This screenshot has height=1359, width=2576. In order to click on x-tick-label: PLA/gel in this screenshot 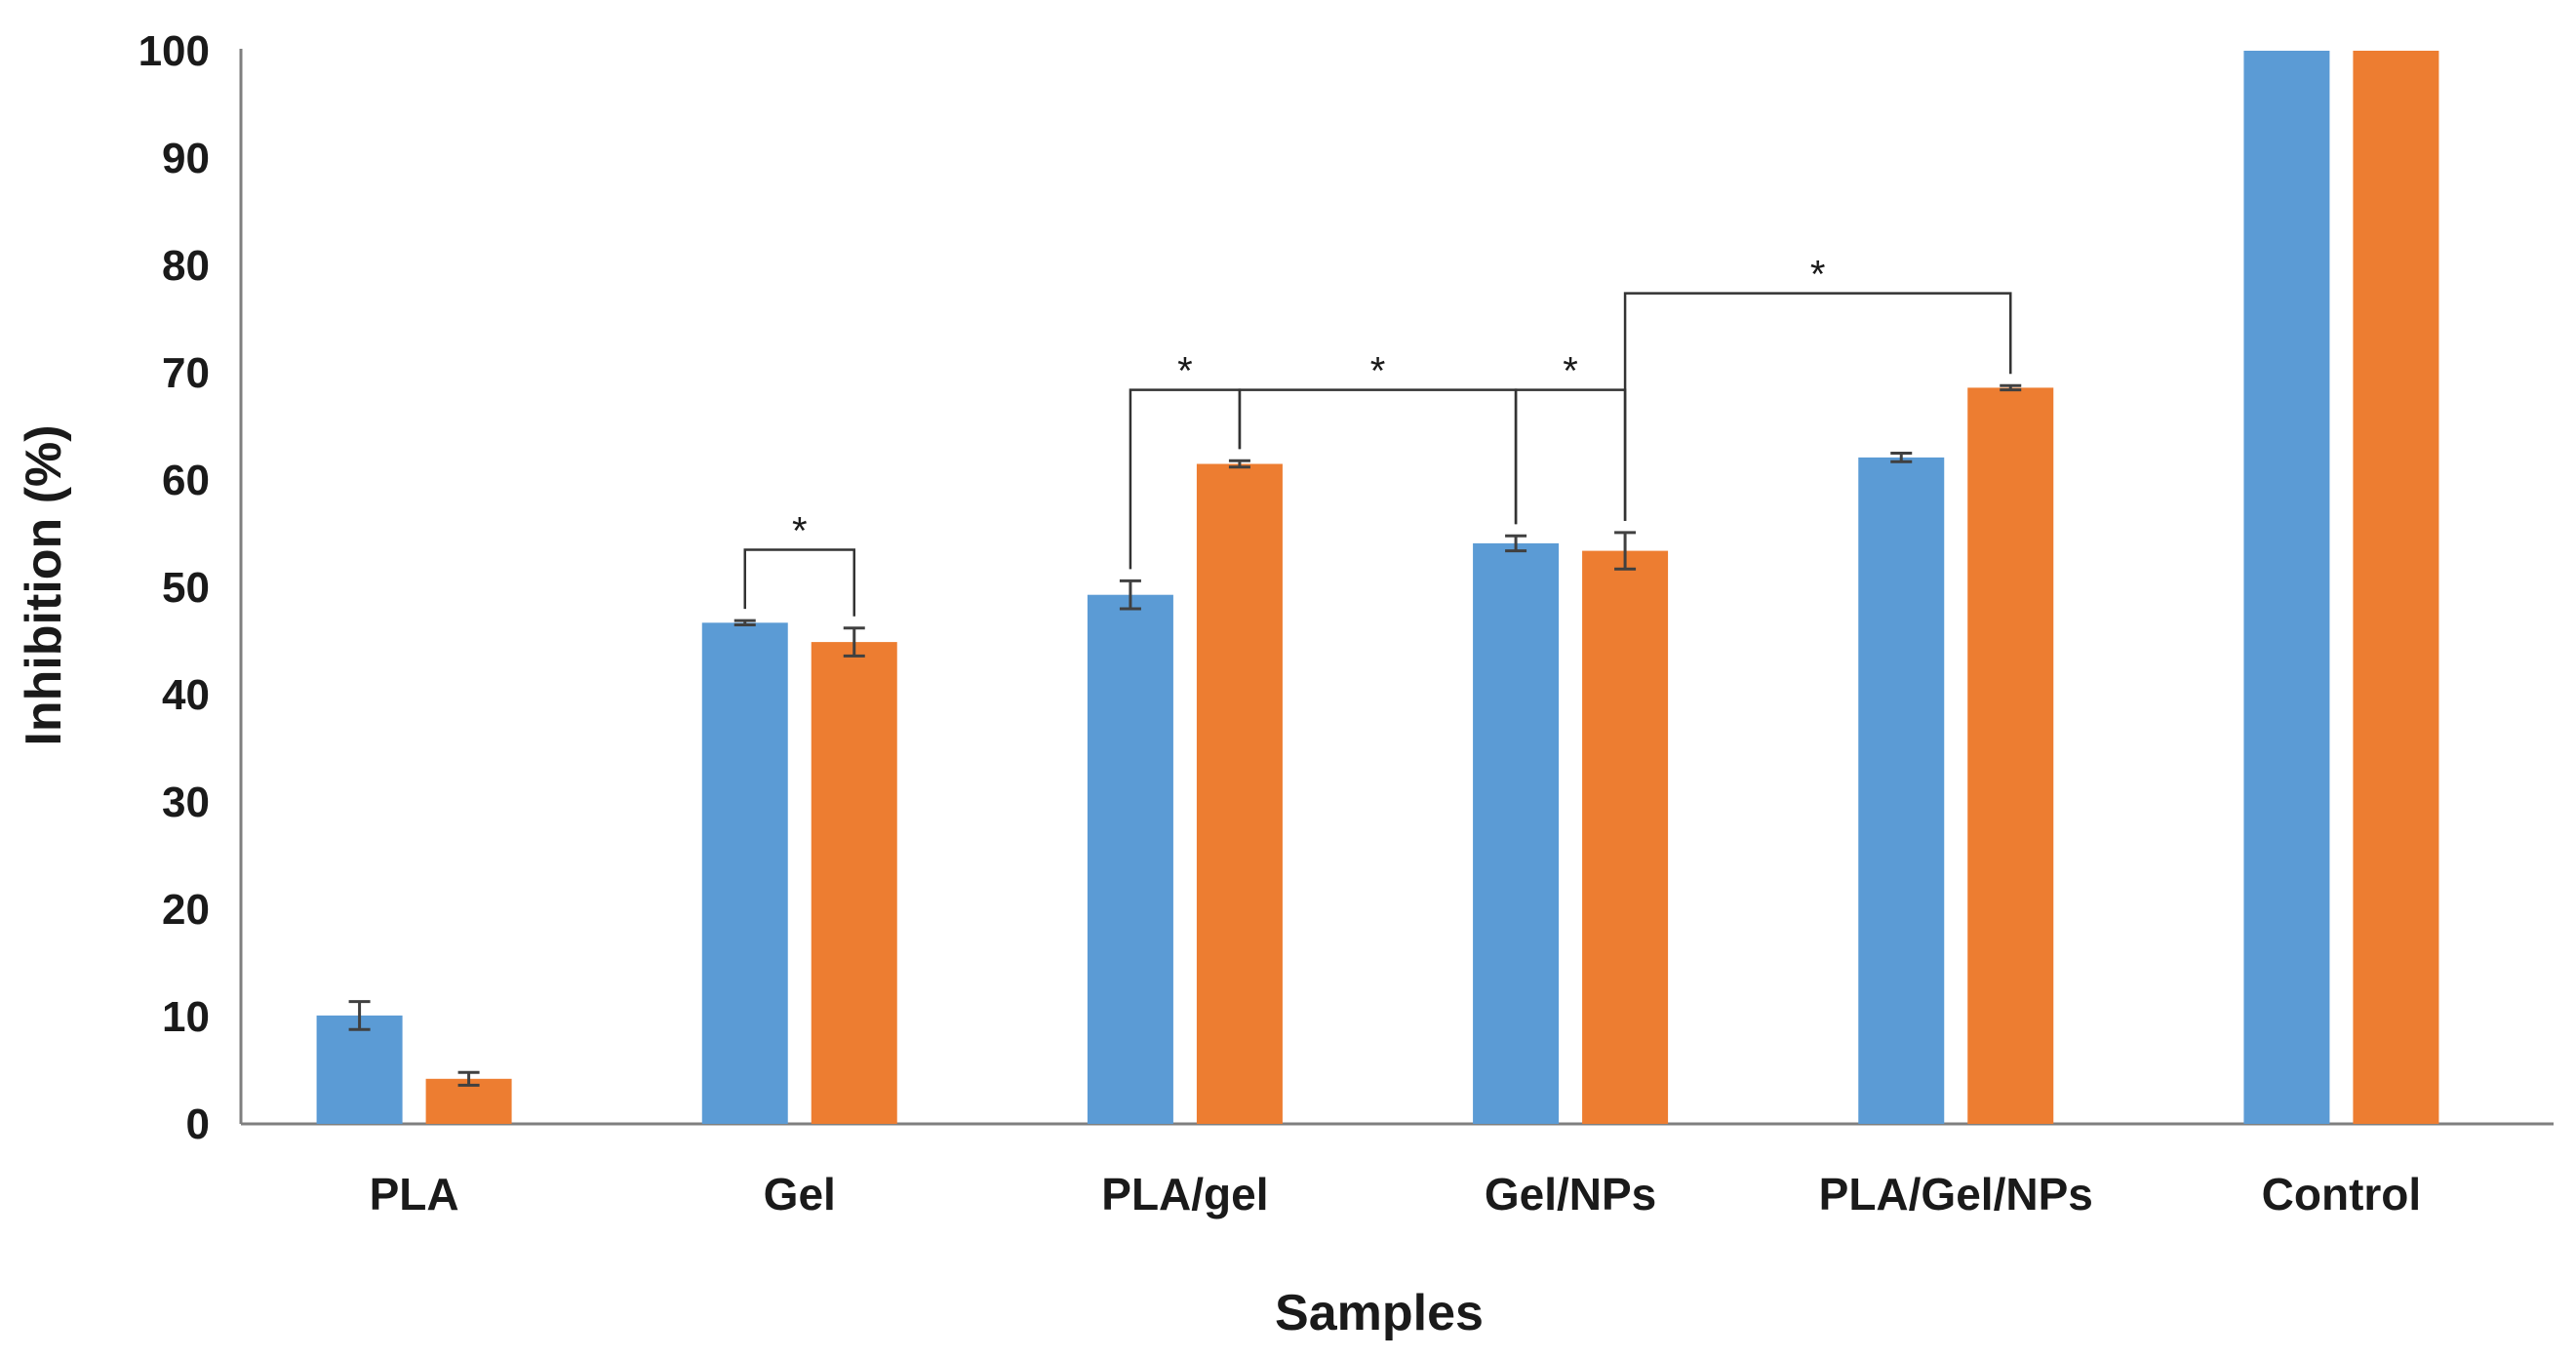, I will do `click(1184, 1194)`.